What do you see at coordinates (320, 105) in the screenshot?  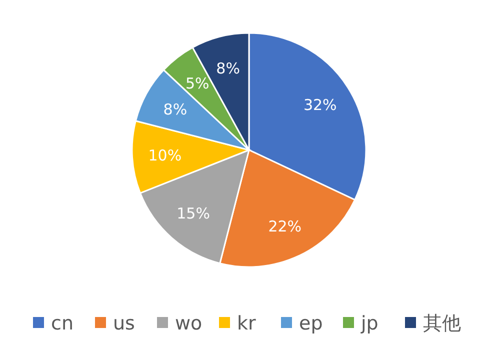 I see `data-label: 32%` at bounding box center [320, 105].